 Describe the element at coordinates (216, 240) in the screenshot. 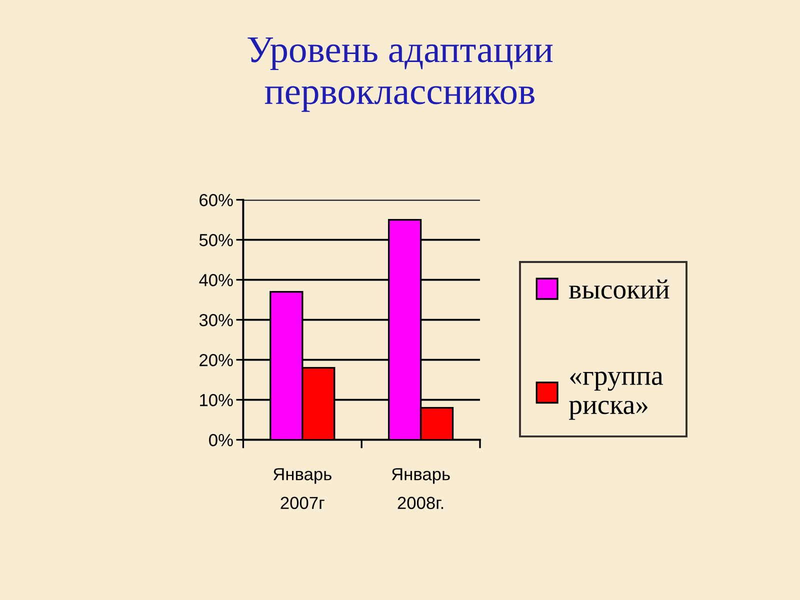

I see `y-tick-label: 50%` at that location.